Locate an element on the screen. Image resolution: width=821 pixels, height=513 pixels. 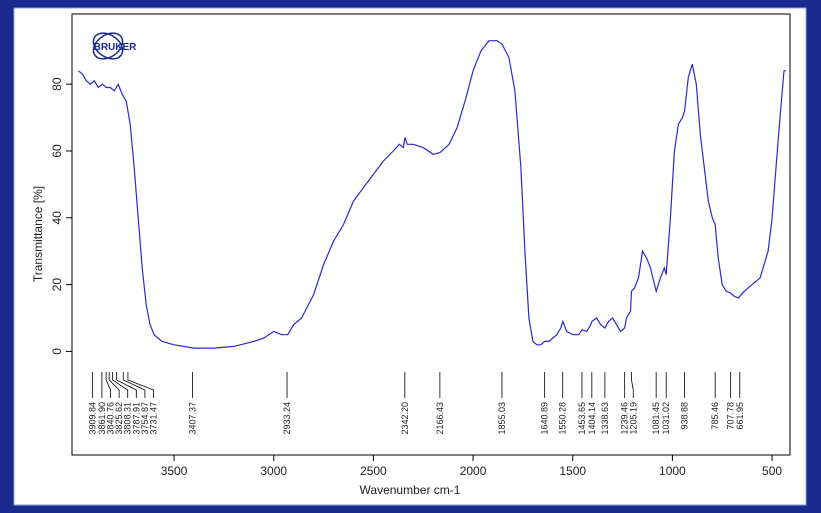
x-tick-label: 1500 is located at coordinates (572, 471).